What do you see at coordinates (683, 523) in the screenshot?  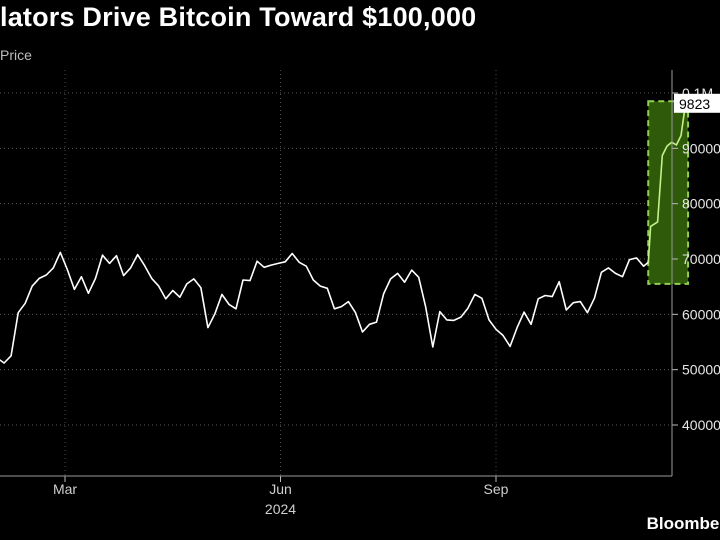 I see `brand-logo-text: Bloomber` at bounding box center [683, 523].